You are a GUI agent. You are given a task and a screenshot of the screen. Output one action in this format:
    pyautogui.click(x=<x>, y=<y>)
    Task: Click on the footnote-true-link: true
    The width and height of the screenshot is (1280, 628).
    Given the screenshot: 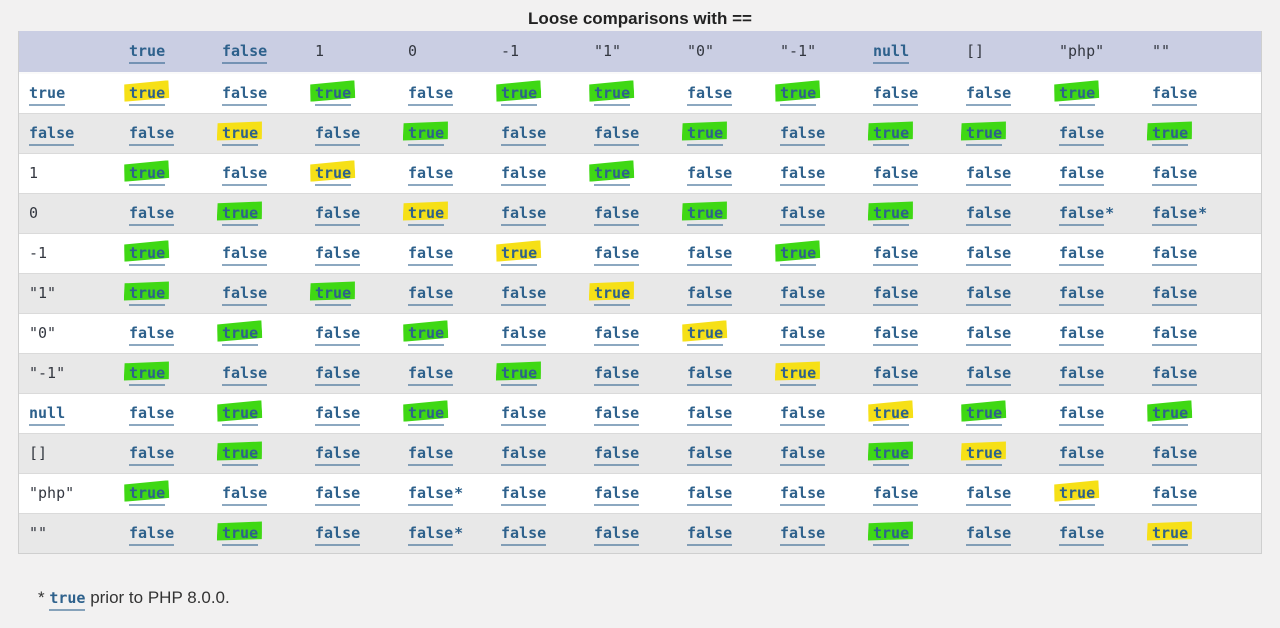 What is the action you would take?
    pyautogui.click(x=67, y=600)
    